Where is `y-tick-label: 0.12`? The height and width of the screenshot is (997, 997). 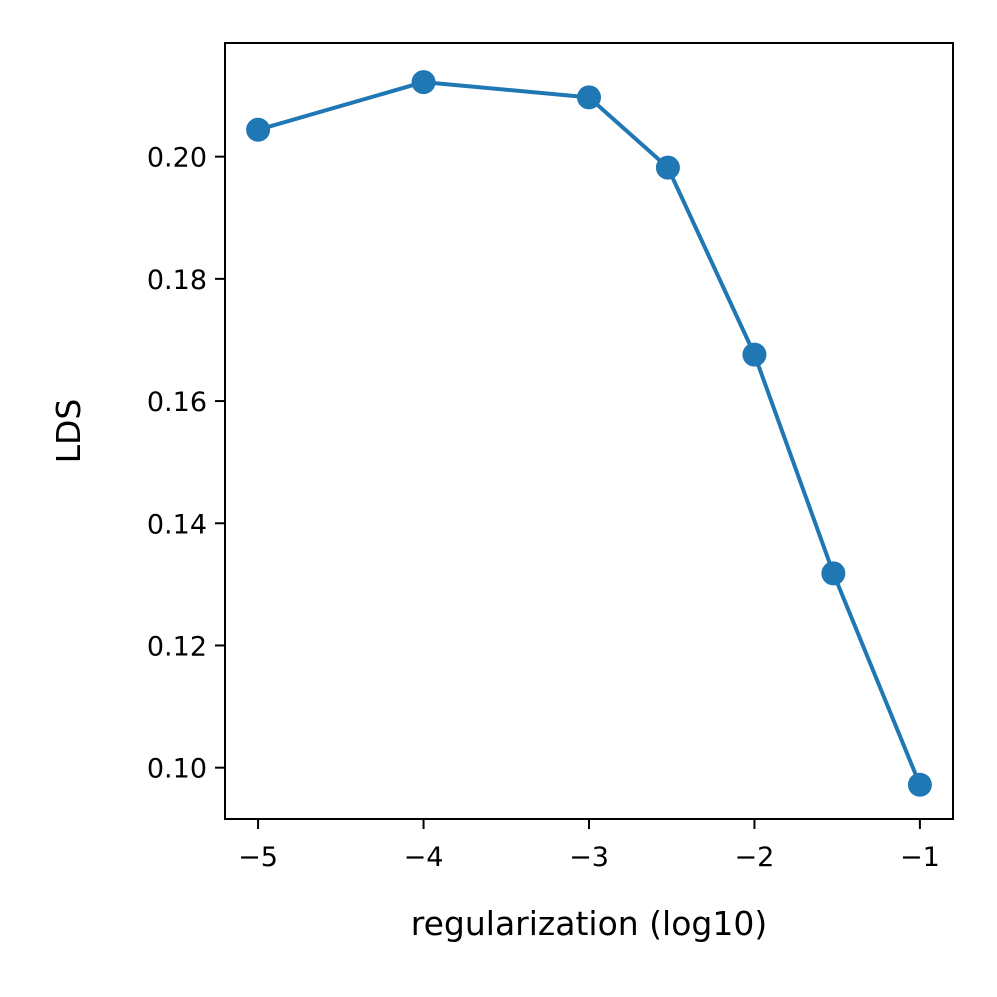 y-tick-label: 0.12 is located at coordinates (177, 646).